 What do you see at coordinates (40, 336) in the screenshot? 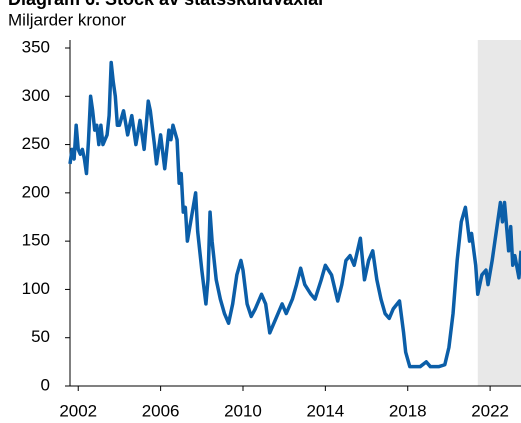
I see `y-tick-label: 50` at bounding box center [40, 336].